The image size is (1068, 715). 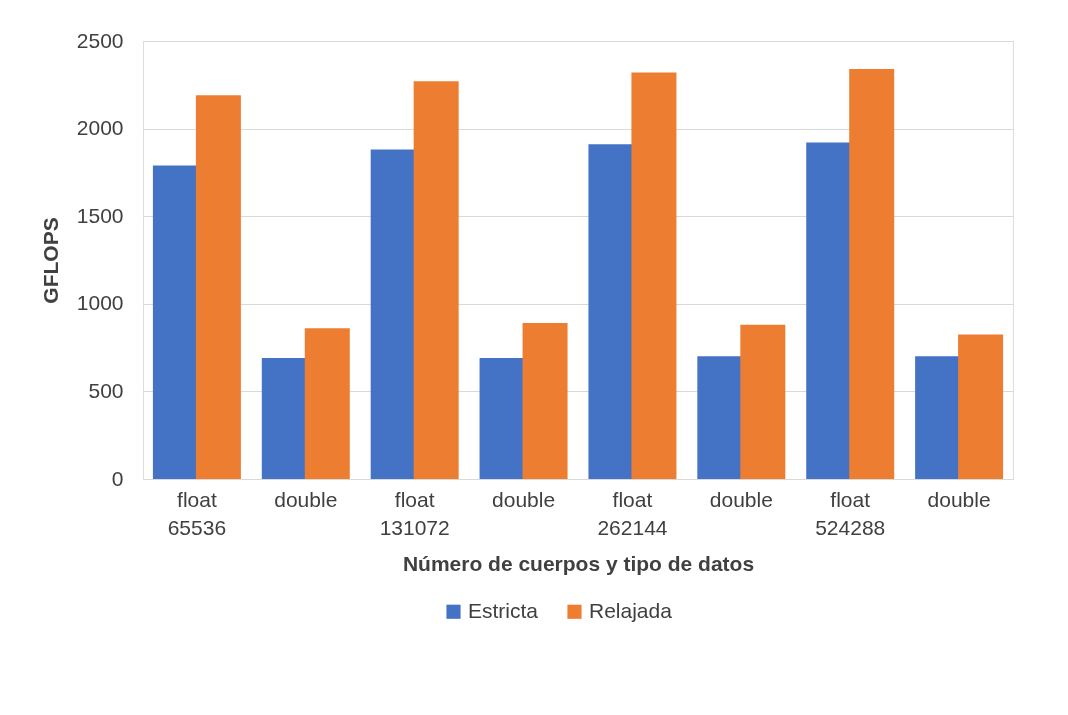 What do you see at coordinates (117, 478) in the screenshot?
I see `y-tick-label: 0` at bounding box center [117, 478].